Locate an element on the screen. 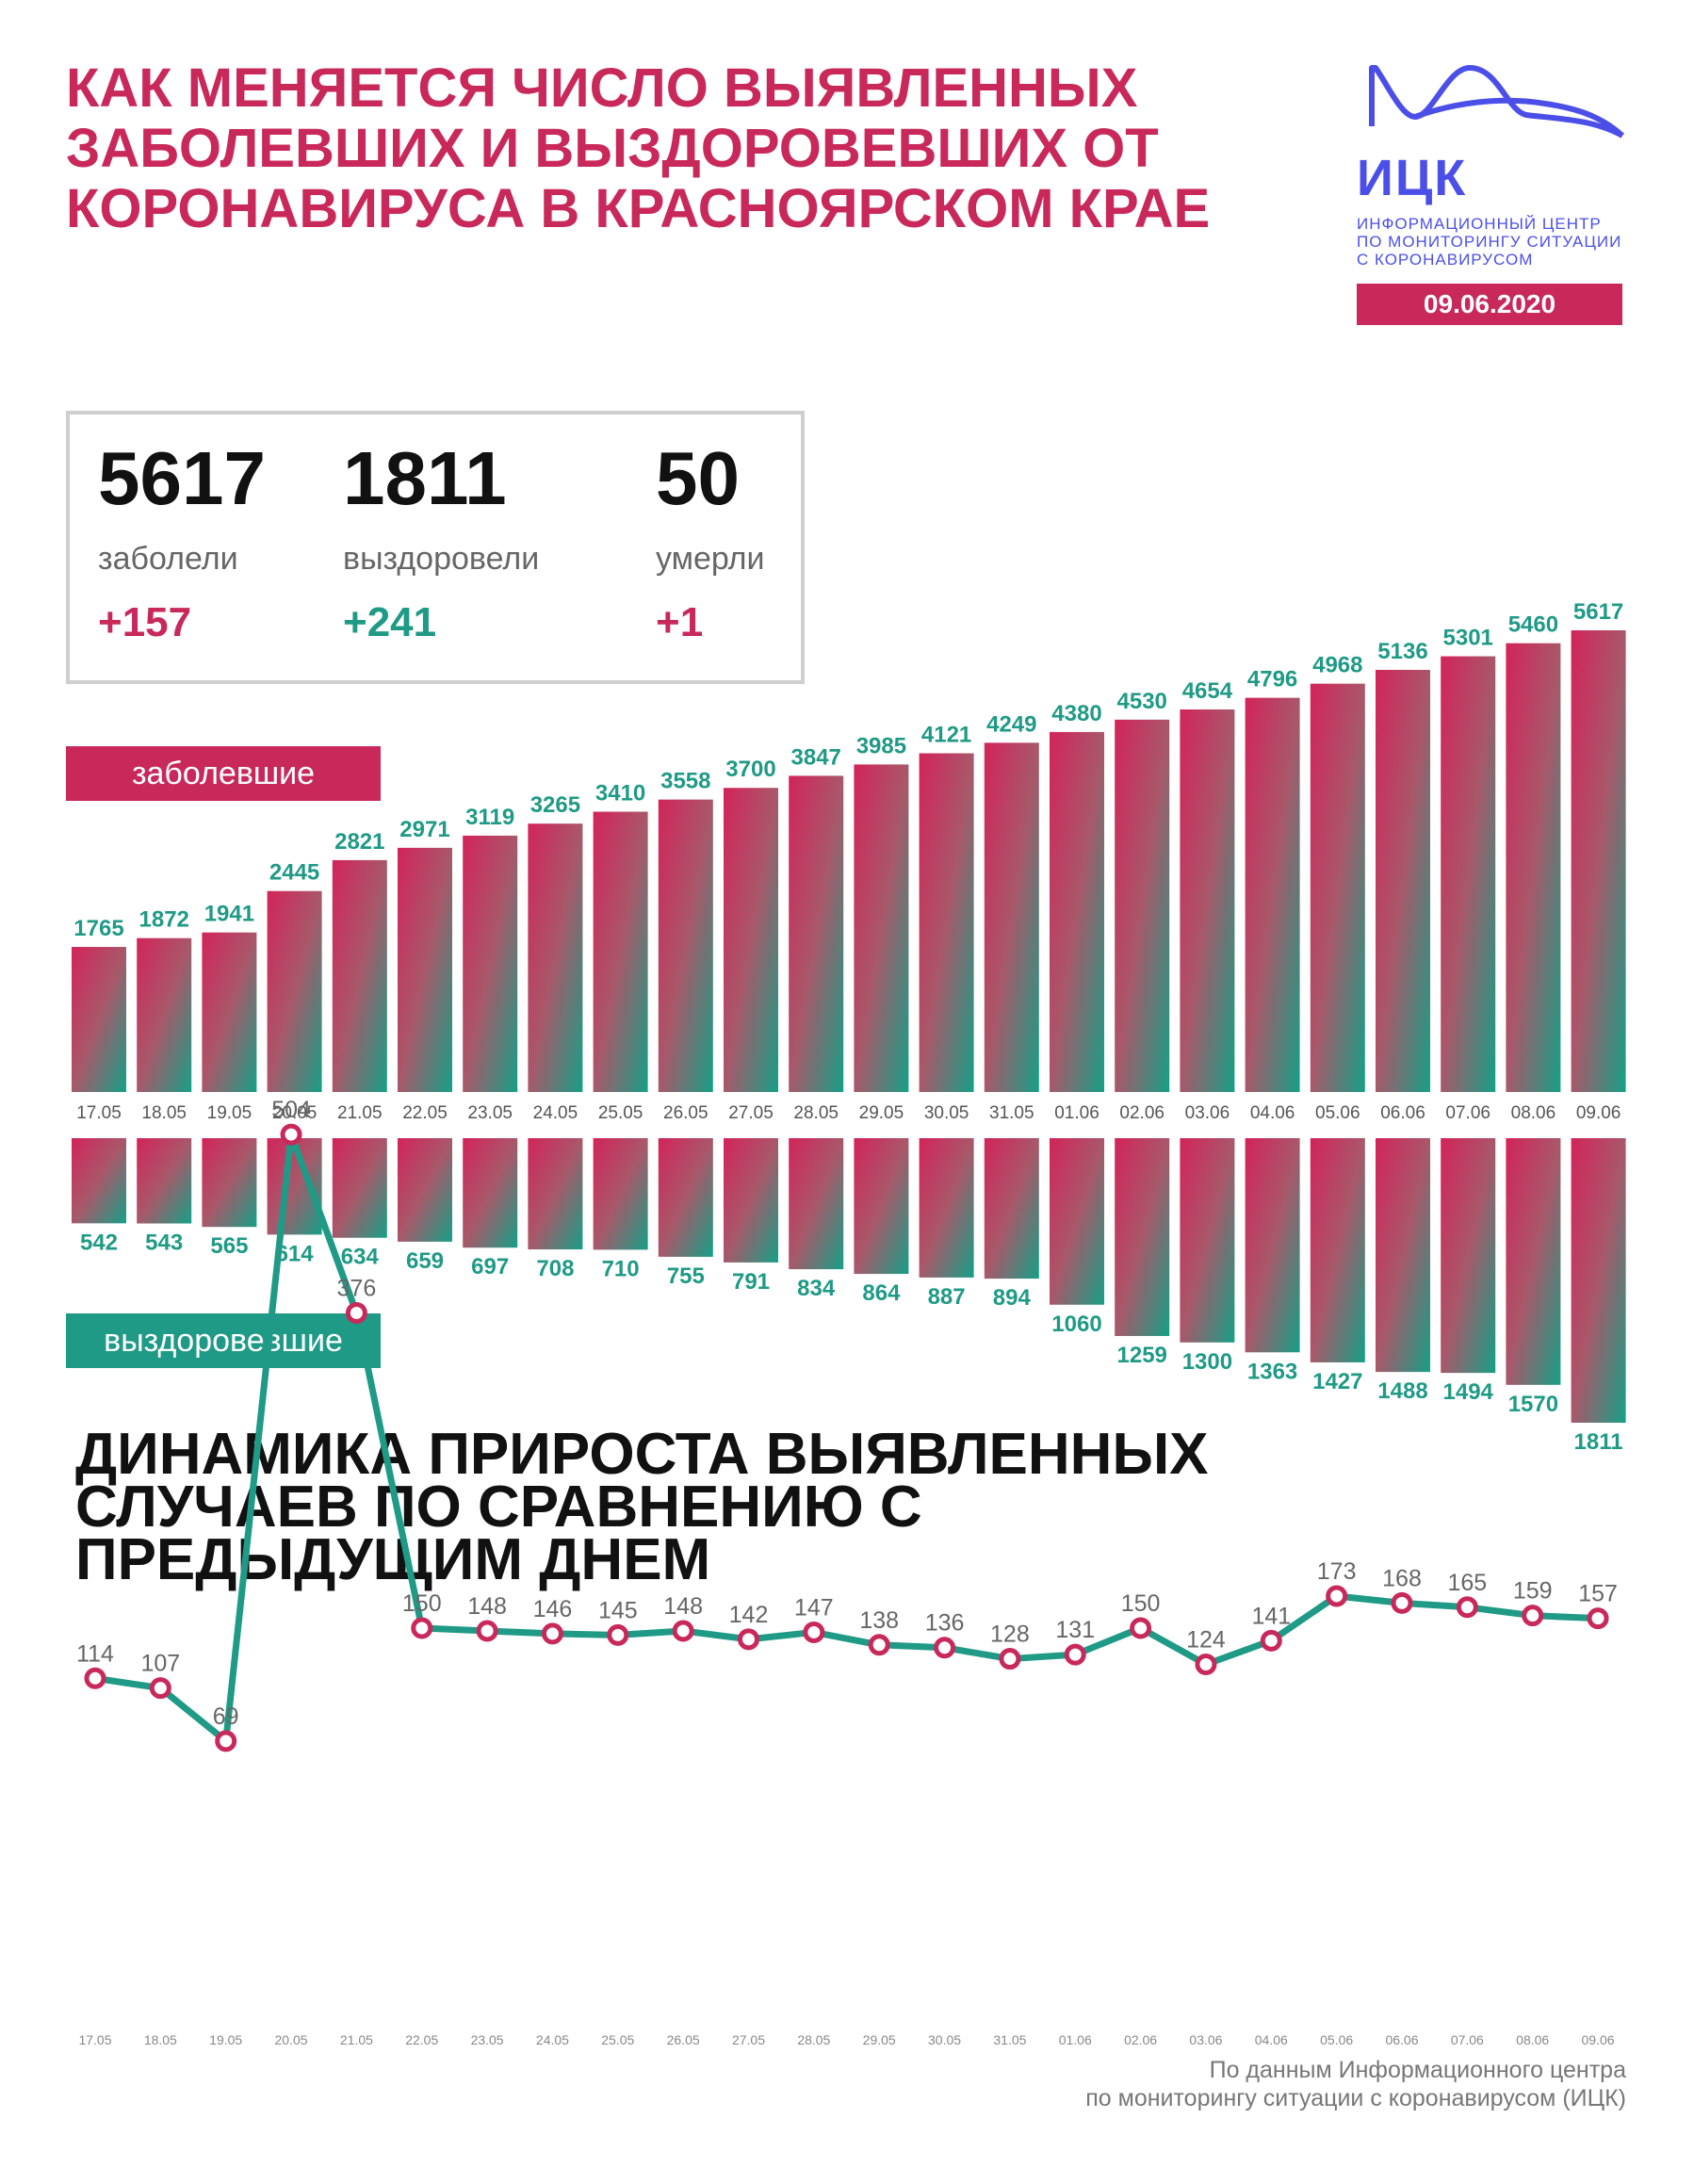  bar-recovered-label: 659 is located at coordinates (425, 1261).